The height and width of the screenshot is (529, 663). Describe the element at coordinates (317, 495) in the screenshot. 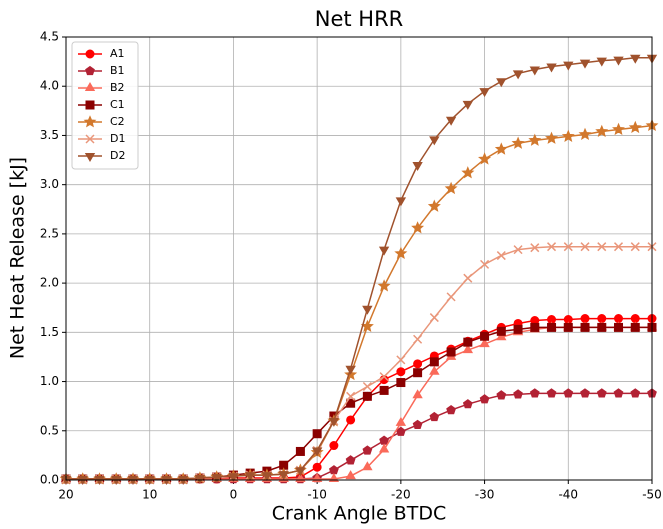

I see `x-tick-label: -10` at that location.